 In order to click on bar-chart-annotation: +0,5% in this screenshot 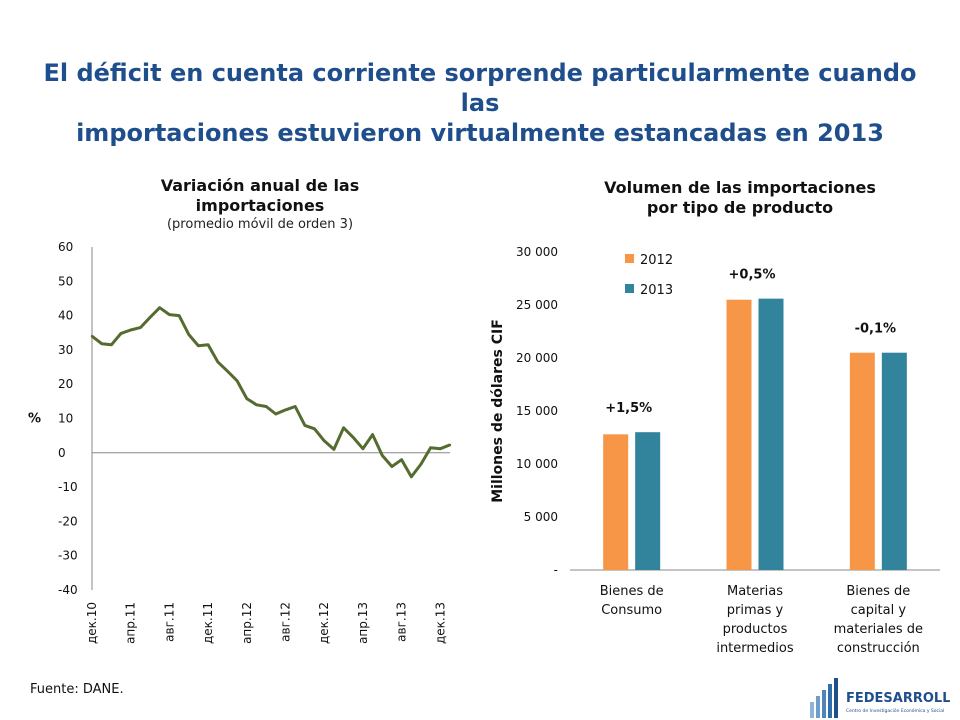, I will do `click(752, 275)`.